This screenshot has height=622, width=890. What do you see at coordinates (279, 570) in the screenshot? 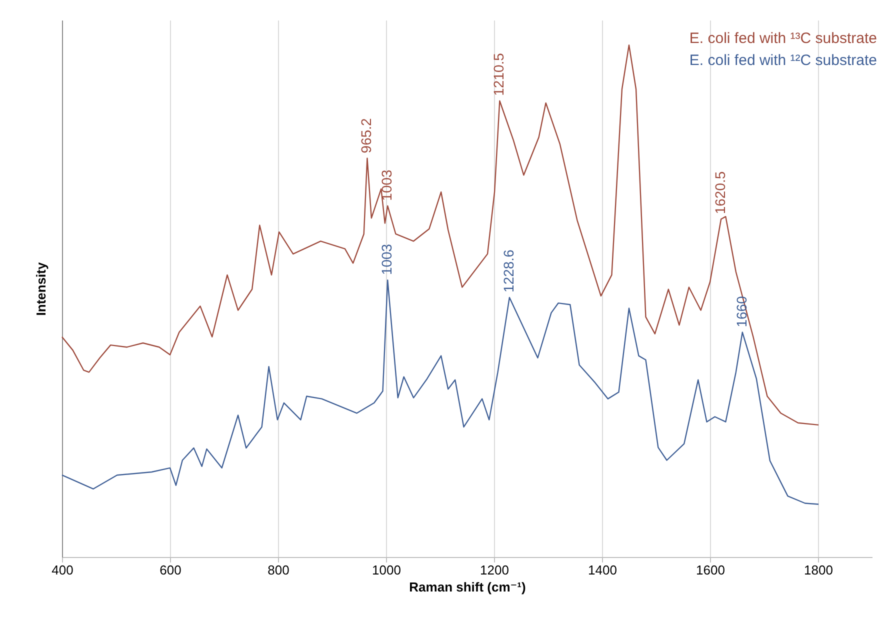
I see `x-tick-label: 800` at bounding box center [279, 570].